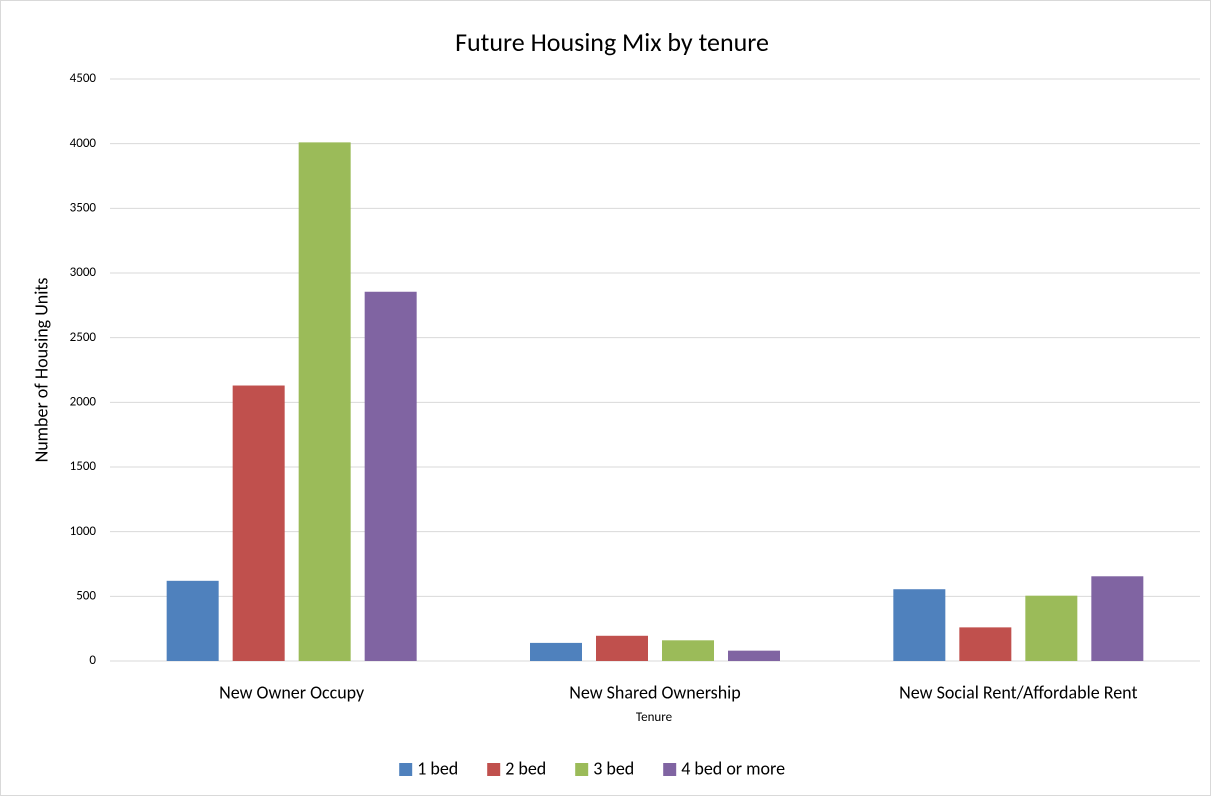 Image resolution: width=1220 pixels, height=796 pixels. I want to click on y-tick-label: 3000, so click(83, 272).